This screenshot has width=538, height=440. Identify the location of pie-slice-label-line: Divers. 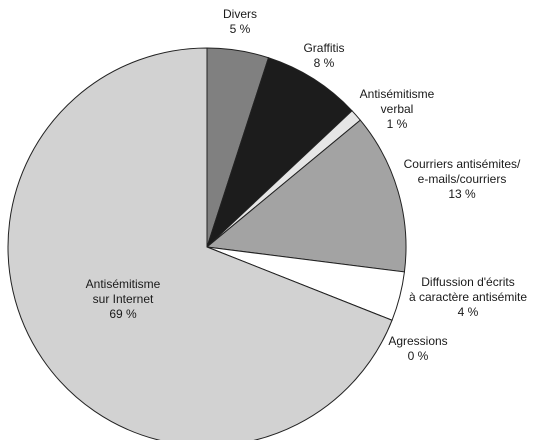
(240, 14).